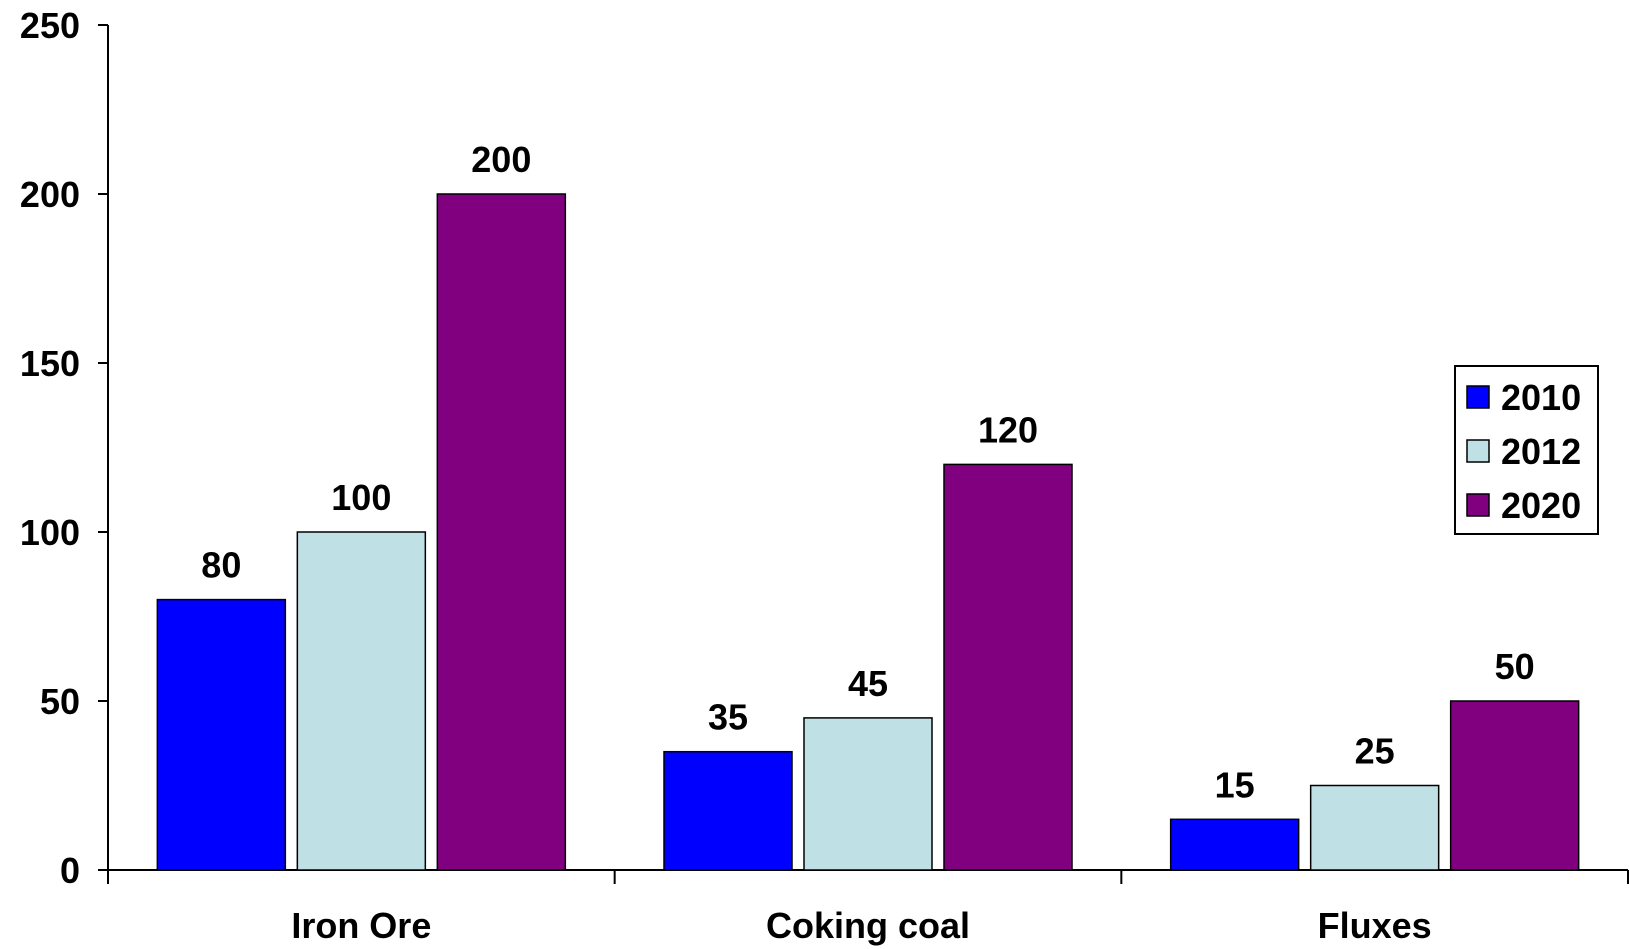  I want to click on y-tick-label: 150, so click(50, 363).